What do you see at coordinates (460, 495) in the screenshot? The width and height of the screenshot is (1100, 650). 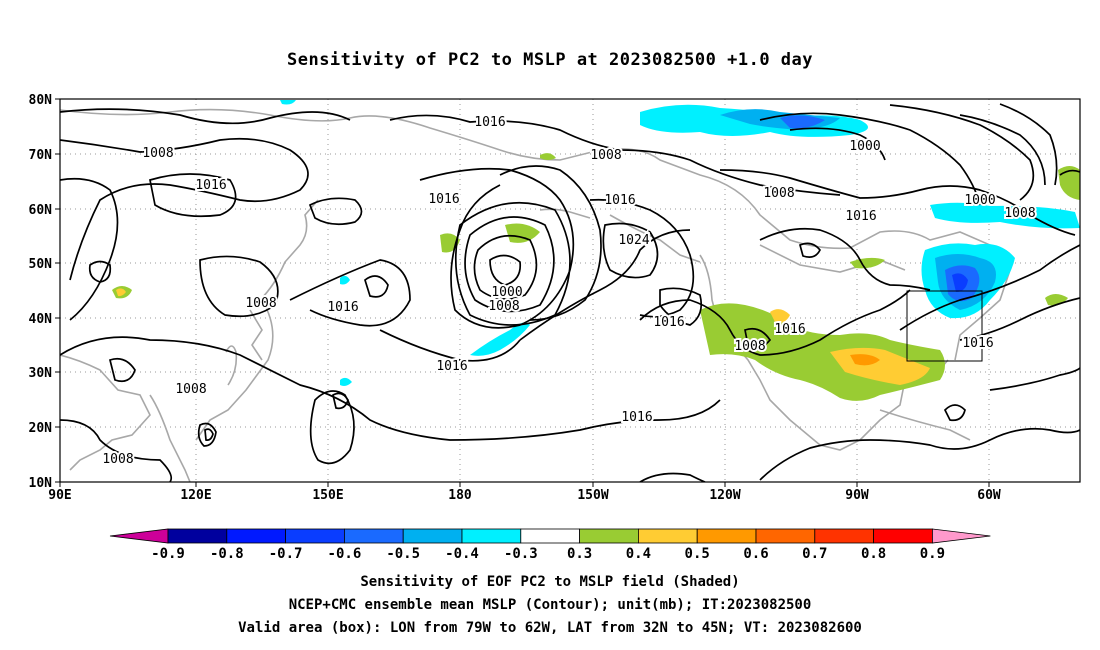 I see `lon-label: 180` at bounding box center [460, 495].